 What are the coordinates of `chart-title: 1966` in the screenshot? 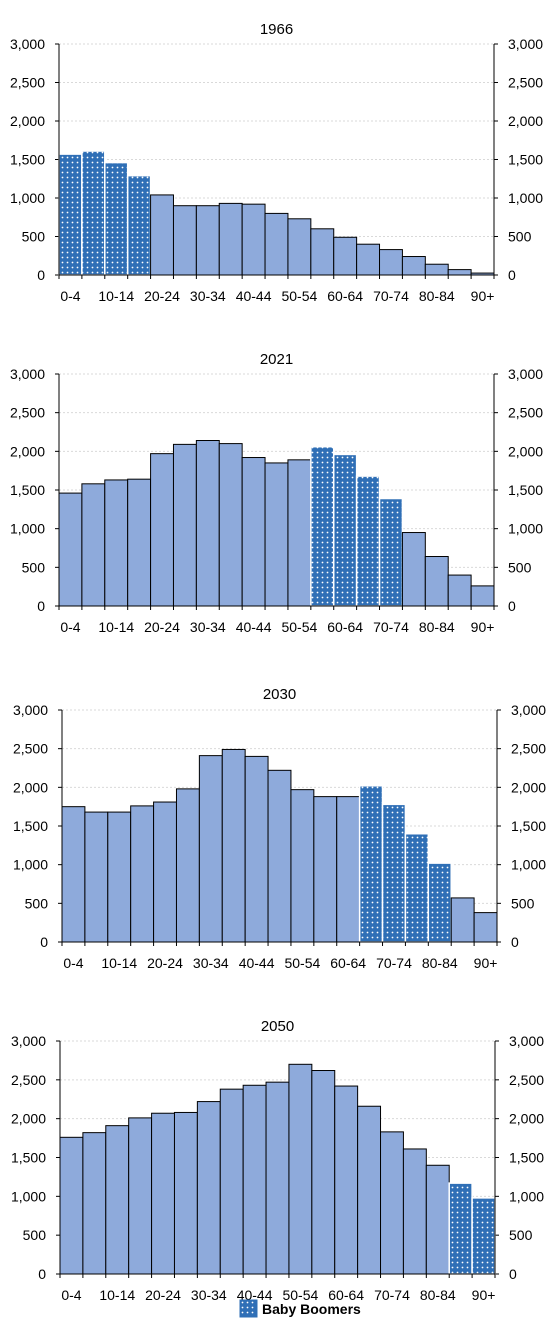 It's located at (276, 29).